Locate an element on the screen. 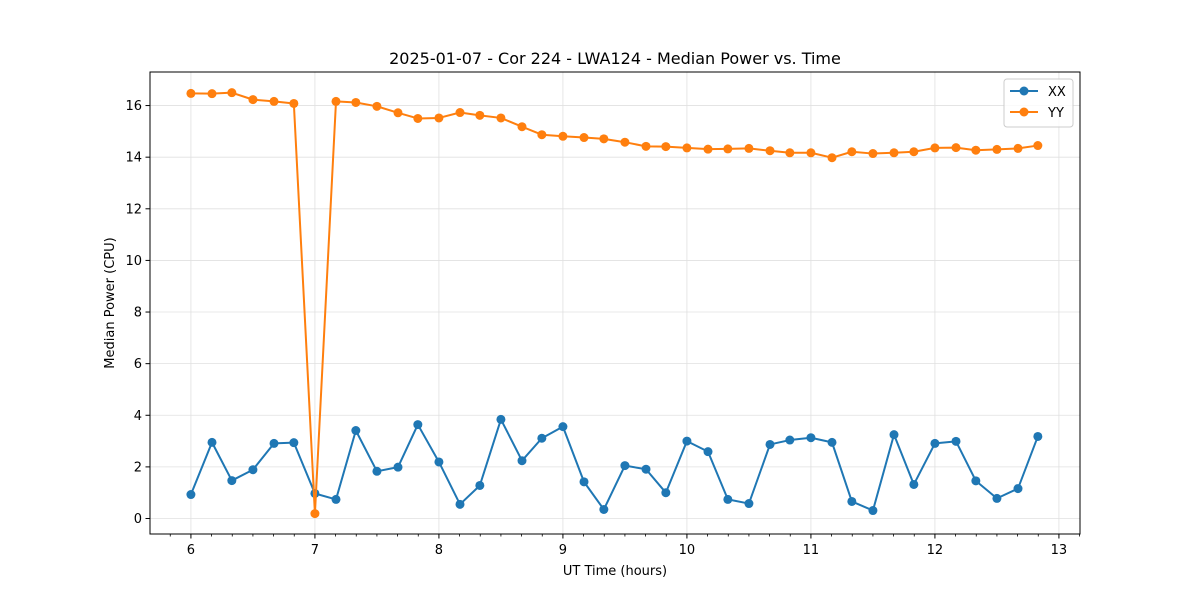 The image size is (1200, 600). legend-marker-yy is located at coordinates (1024, 112).